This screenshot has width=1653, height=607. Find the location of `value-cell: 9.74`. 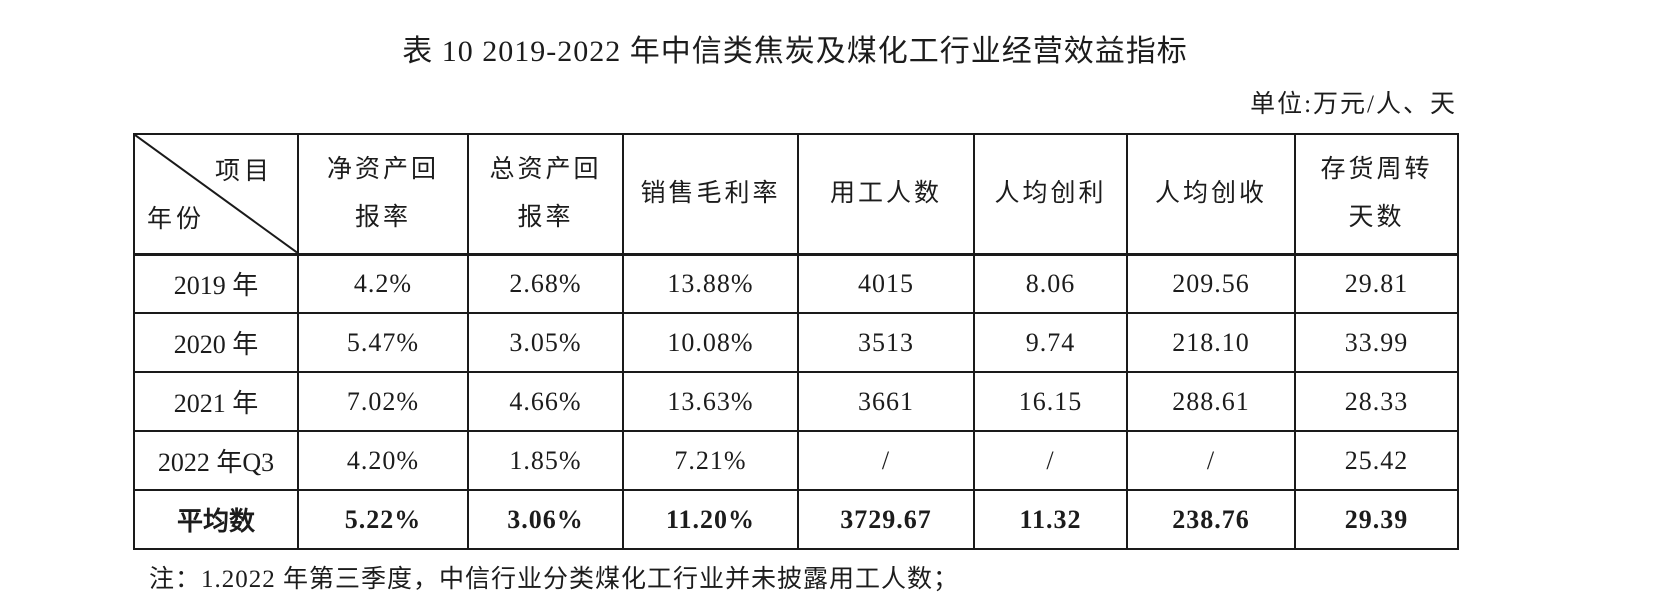

value-cell: 9.74 is located at coordinates (1050, 342).